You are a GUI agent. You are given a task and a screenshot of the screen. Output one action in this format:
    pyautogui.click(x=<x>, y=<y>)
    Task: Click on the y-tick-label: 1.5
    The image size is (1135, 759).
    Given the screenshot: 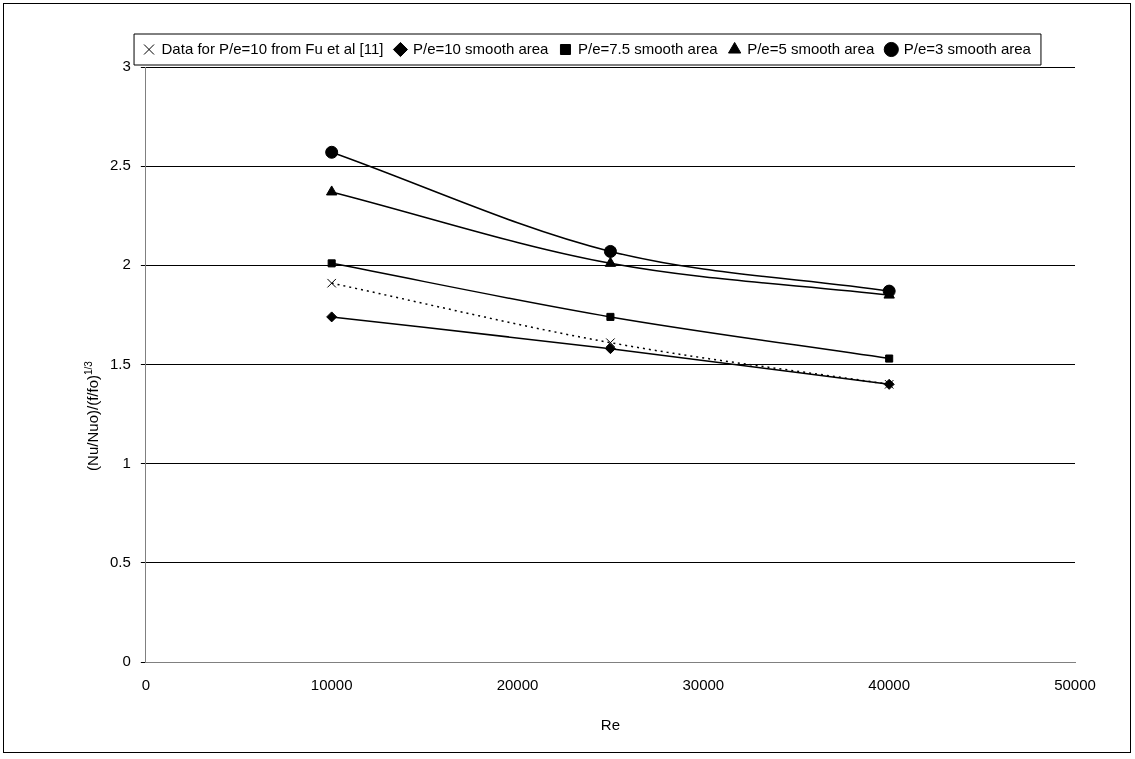 What is the action you would take?
    pyautogui.click(x=120, y=363)
    